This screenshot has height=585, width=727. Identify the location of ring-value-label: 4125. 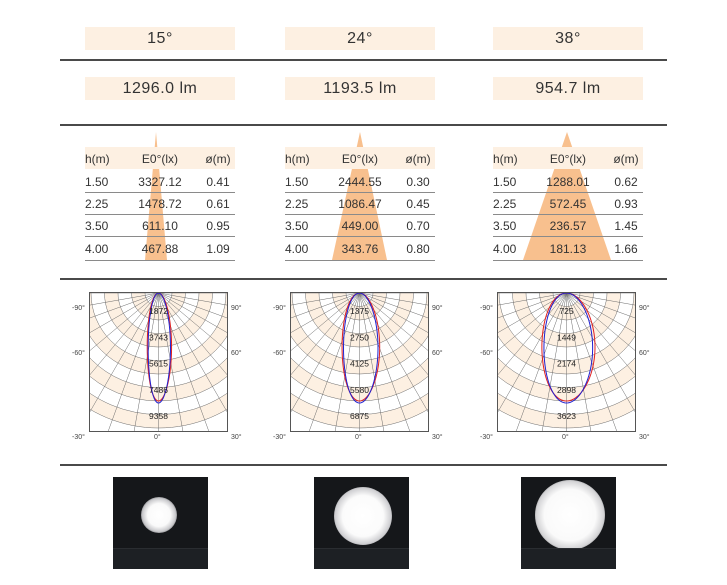
(359, 364).